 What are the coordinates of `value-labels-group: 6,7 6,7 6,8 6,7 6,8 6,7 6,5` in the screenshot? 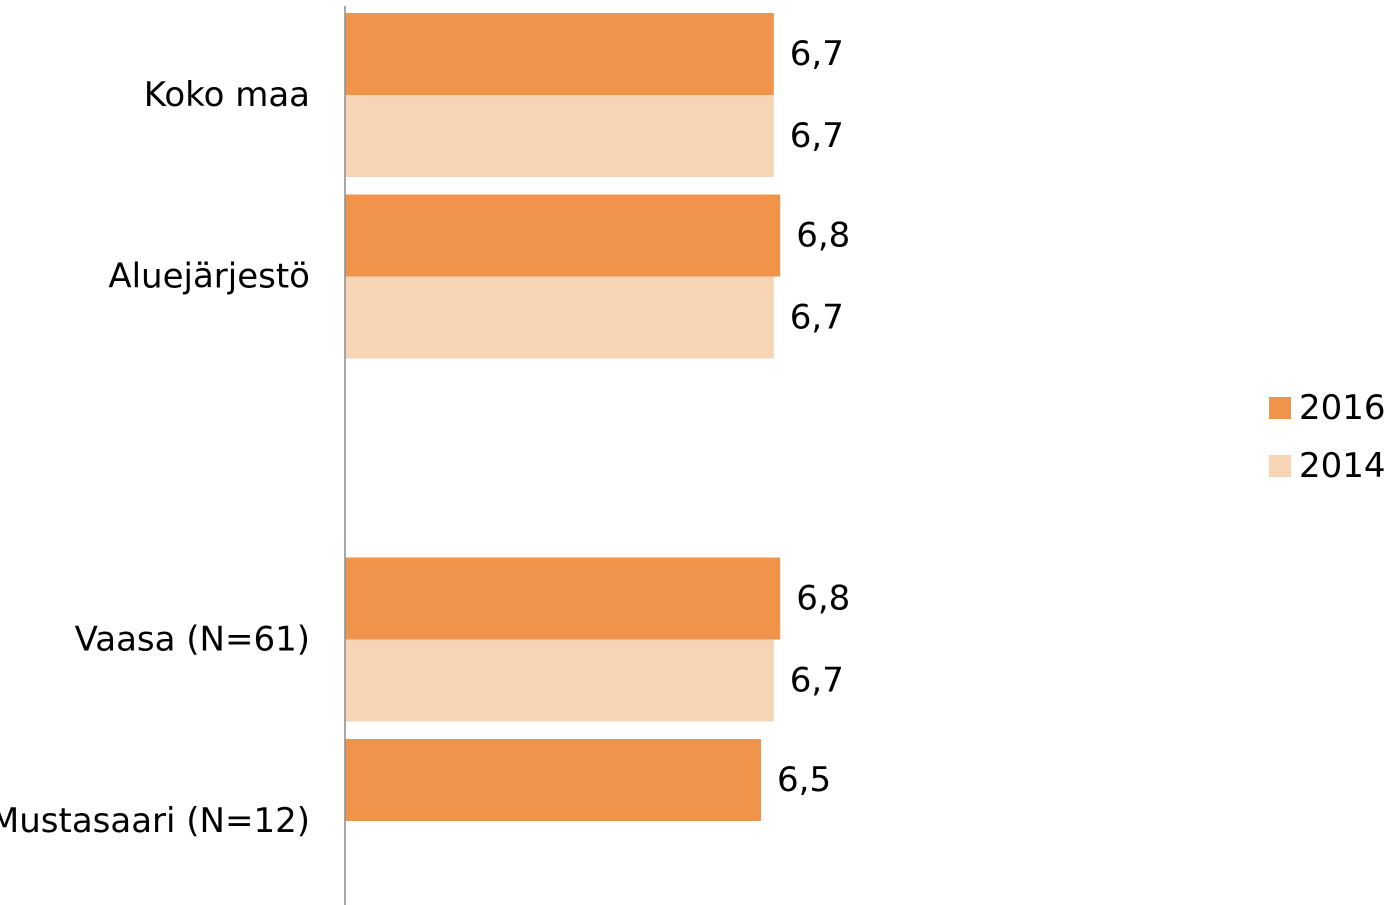 It's located at (813, 417).